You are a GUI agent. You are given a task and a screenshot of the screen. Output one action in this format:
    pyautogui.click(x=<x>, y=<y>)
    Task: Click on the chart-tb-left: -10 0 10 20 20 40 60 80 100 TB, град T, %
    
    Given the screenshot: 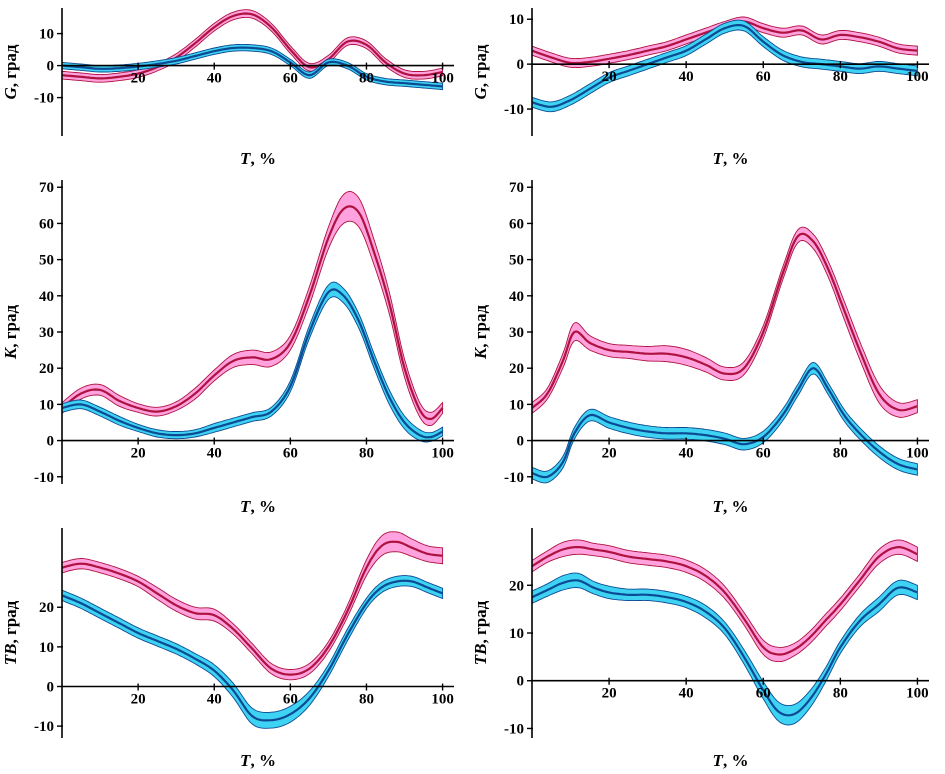 What is the action you would take?
    pyautogui.click(x=227, y=649)
    